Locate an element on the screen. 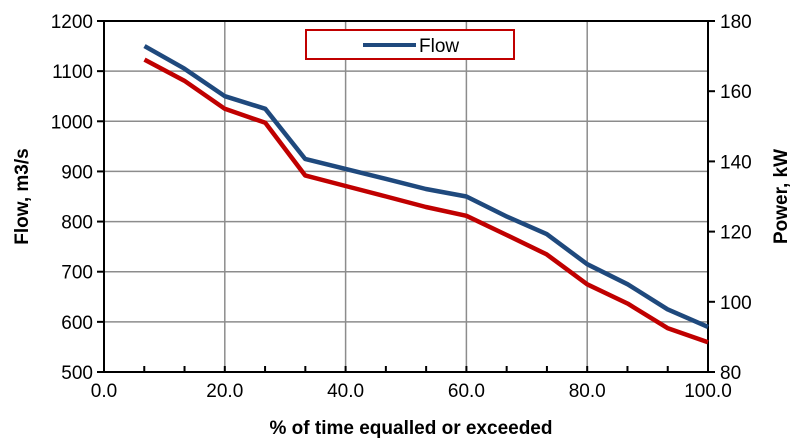 The height and width of the screenshot is (441, 794). x-tick-label: 20.0 is located at coordinates (224, 391).